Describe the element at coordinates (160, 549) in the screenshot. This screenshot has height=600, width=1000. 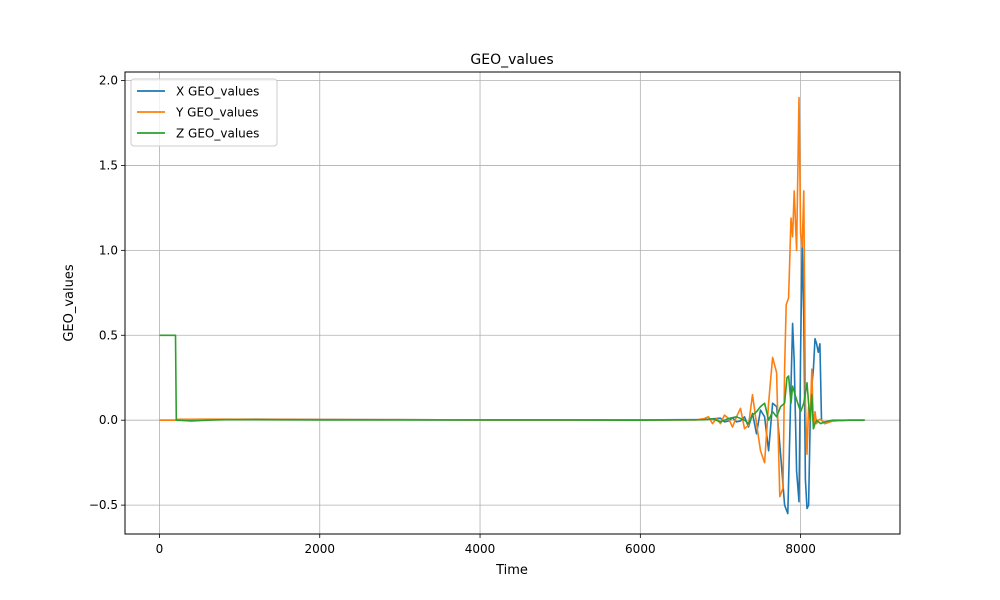
I see `x-tick-label: 0` at that location.